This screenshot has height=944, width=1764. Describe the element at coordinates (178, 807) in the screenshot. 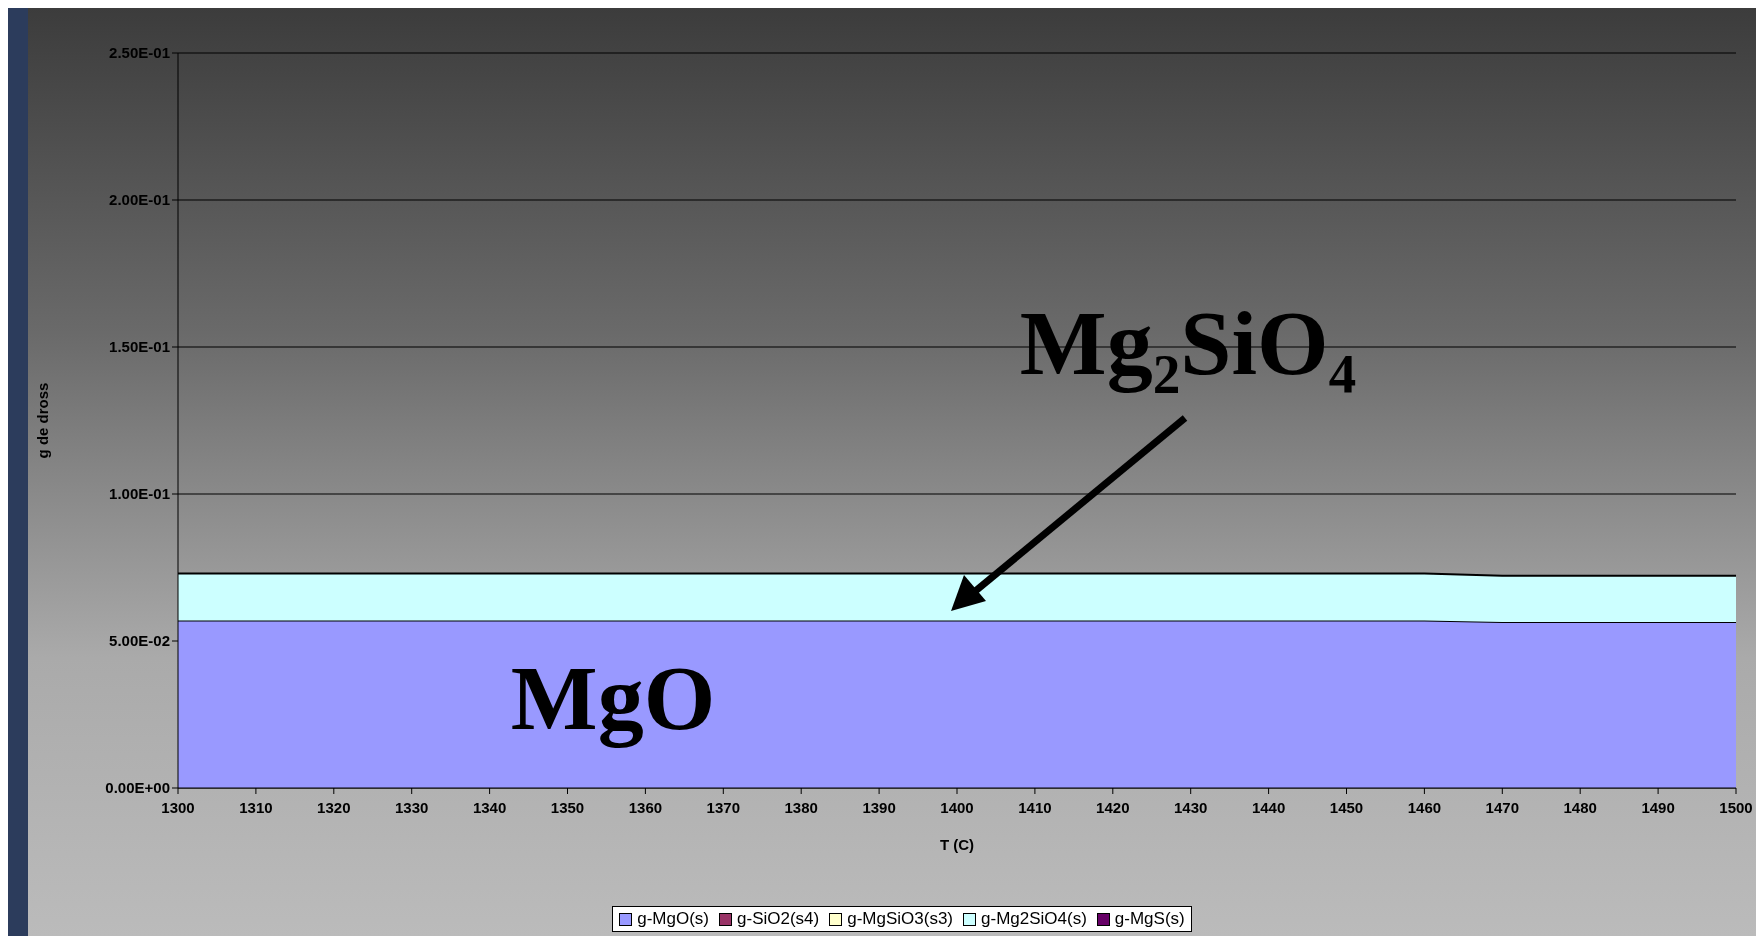

I see `x-tick-label: 1300` at that location.